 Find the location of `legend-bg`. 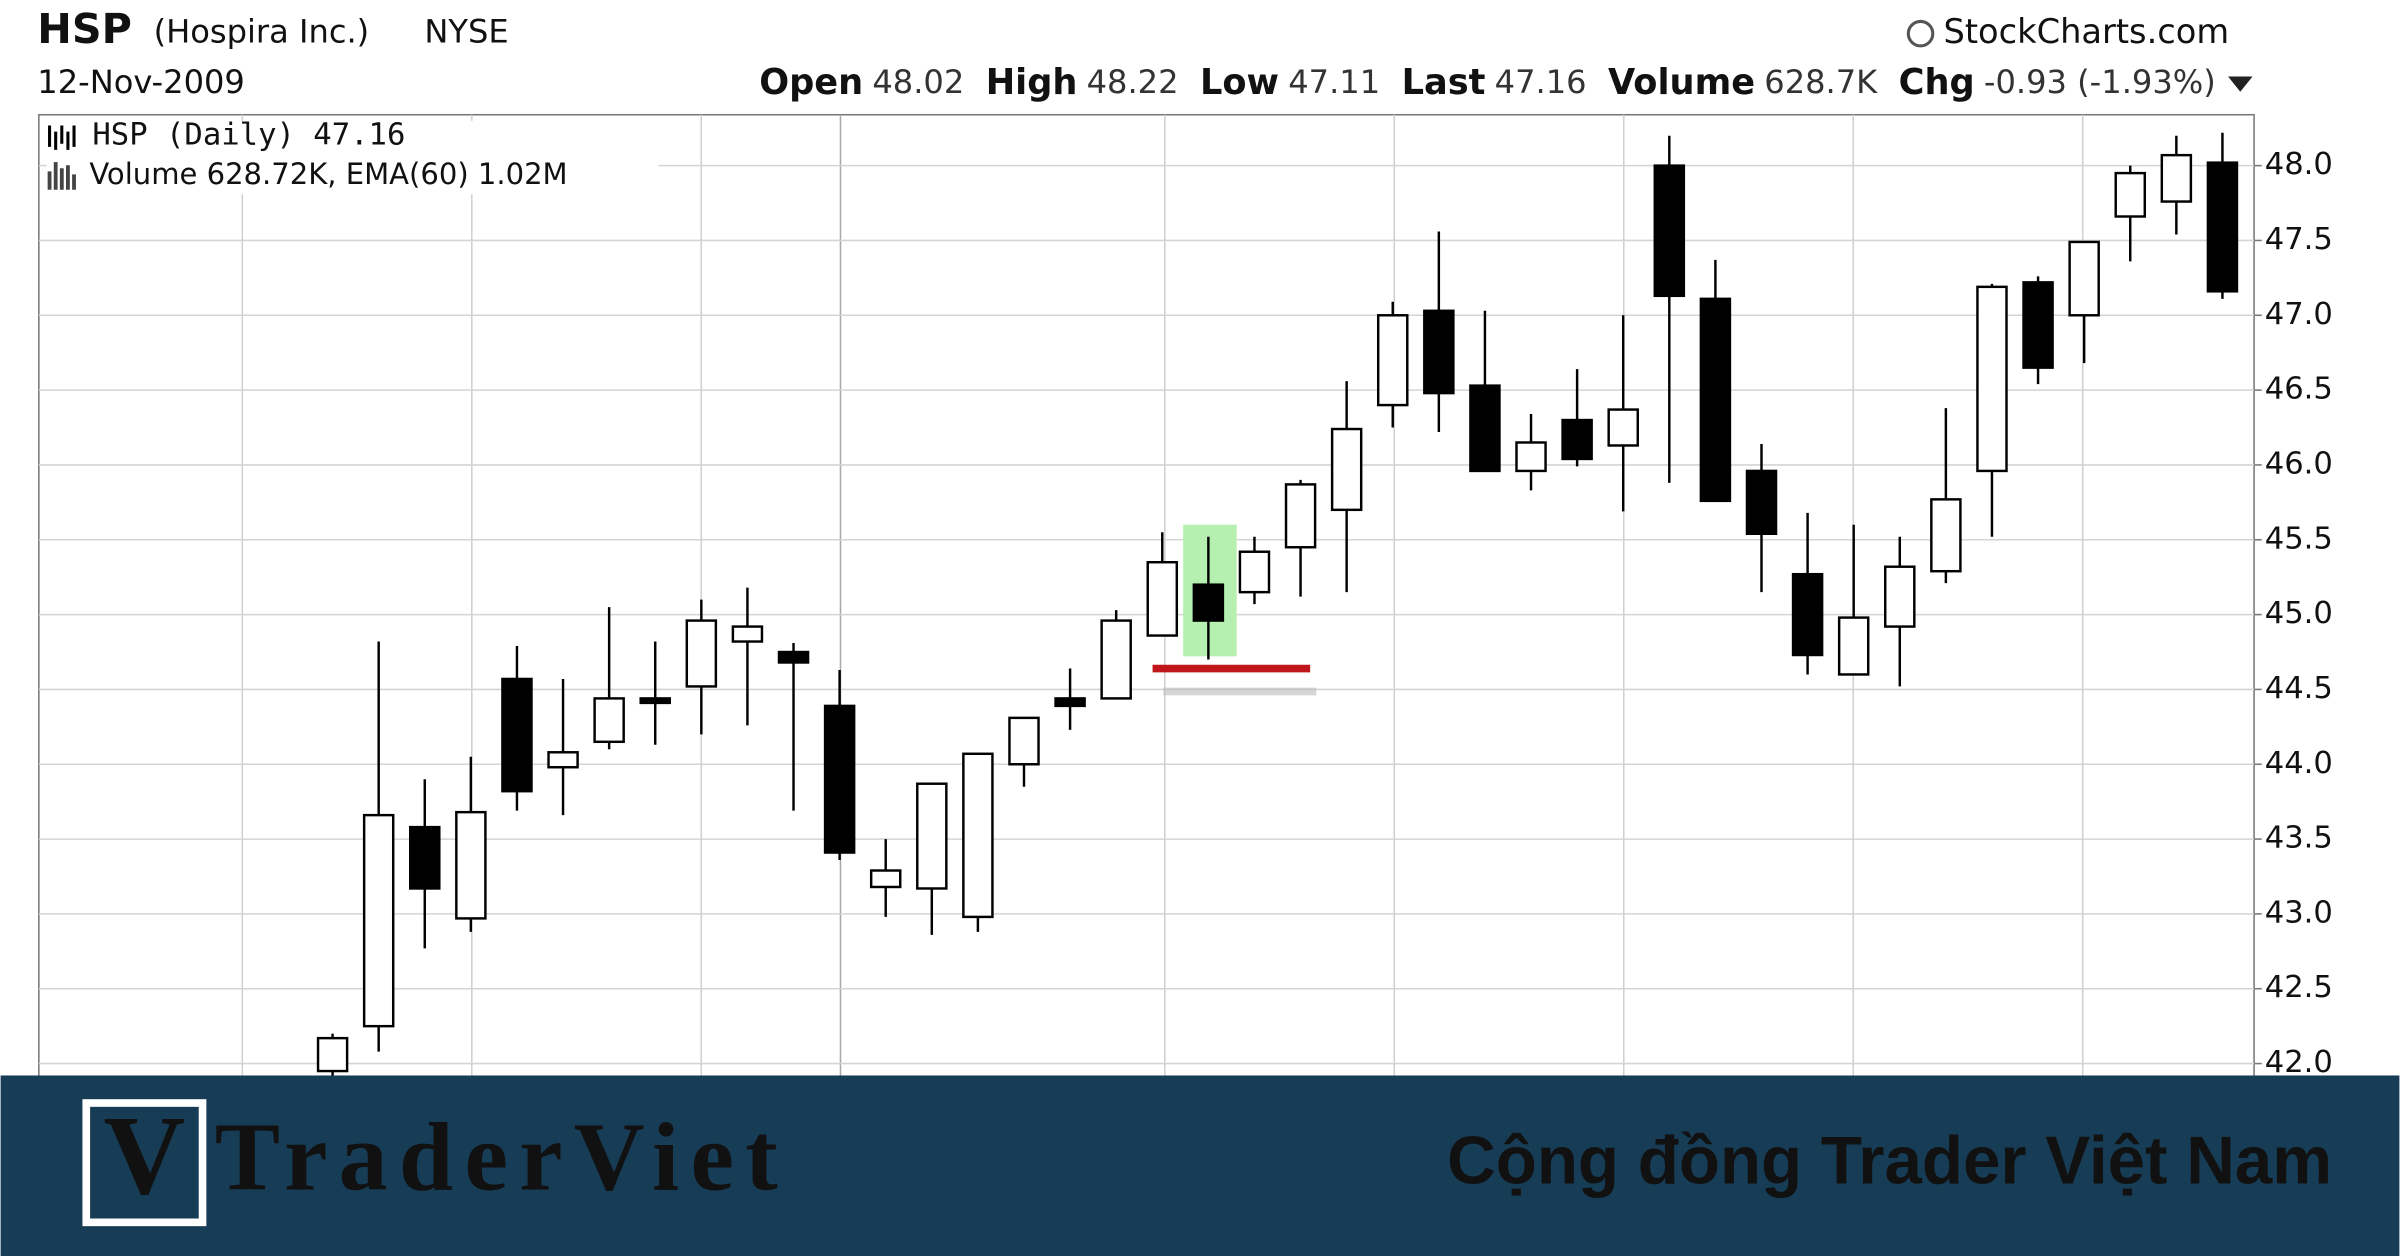

legend-bg is located at coordinates (352, 157).